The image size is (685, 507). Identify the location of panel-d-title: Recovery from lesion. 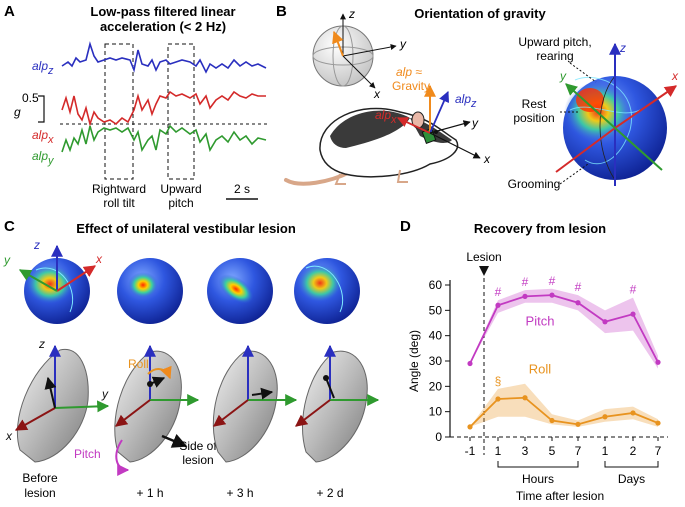
(540, 228).